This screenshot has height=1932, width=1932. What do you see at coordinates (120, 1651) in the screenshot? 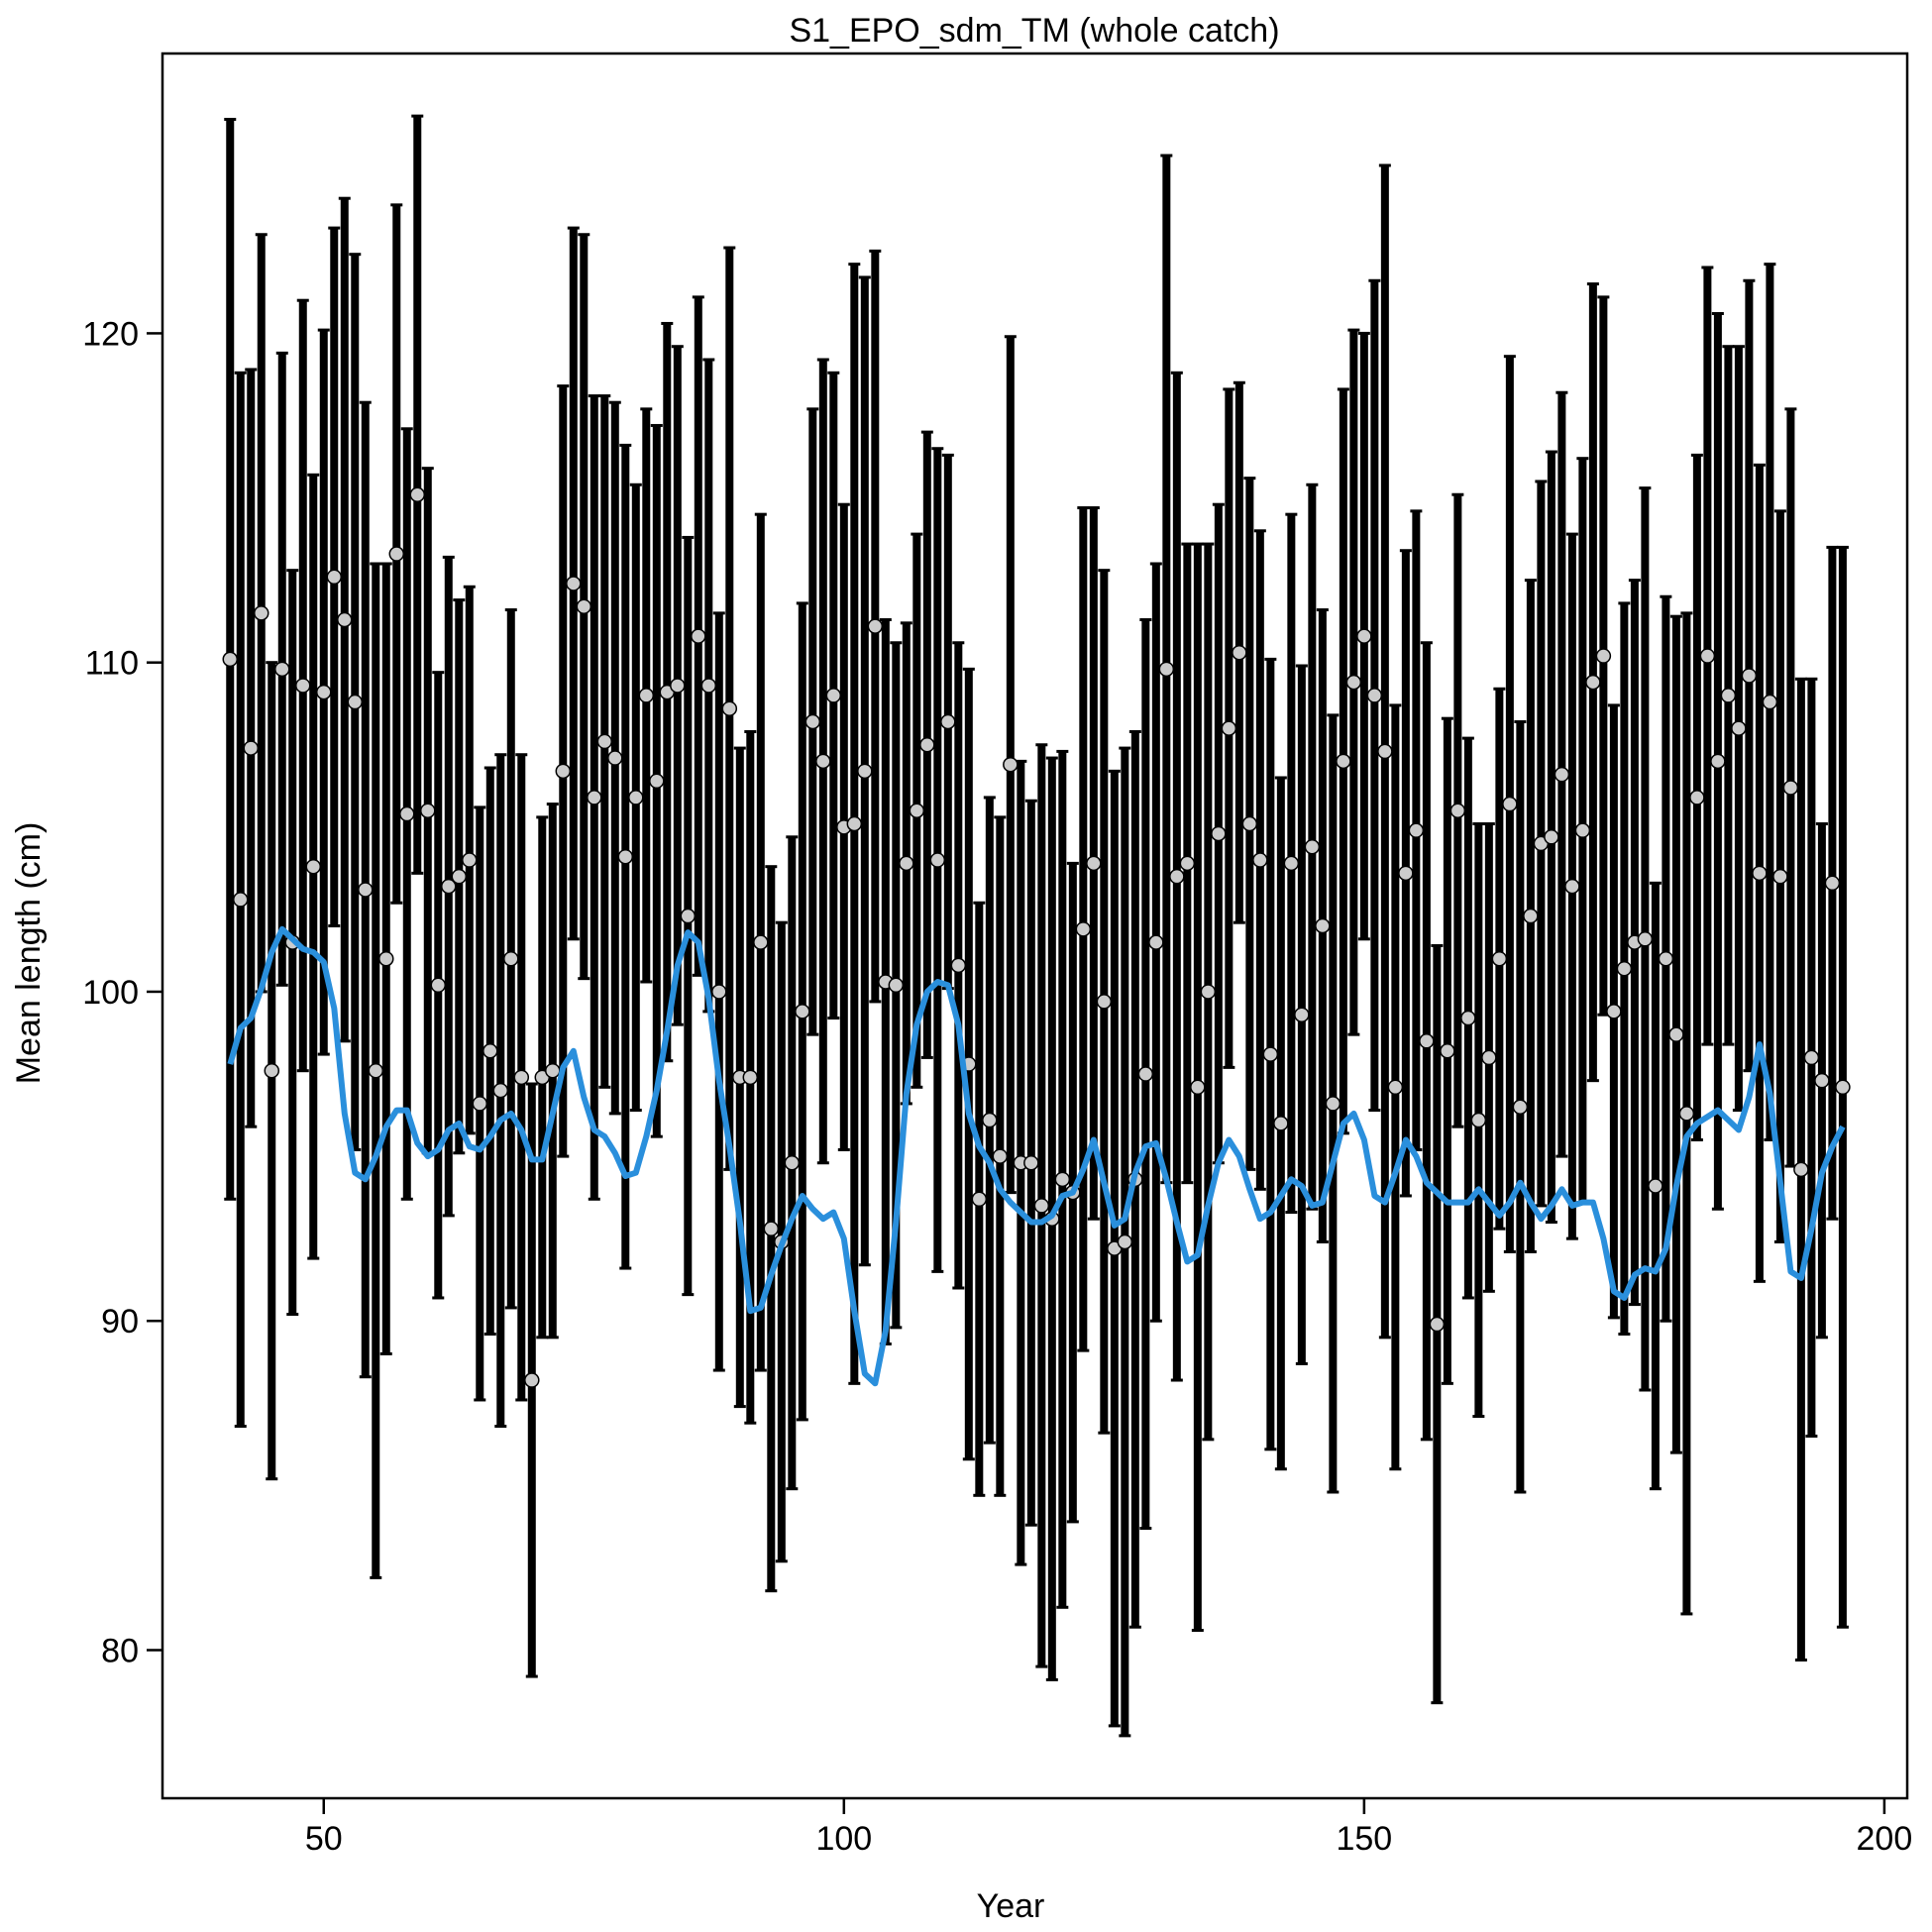
I see `y-tick-label: 80` at bounding box center [120, 1651].